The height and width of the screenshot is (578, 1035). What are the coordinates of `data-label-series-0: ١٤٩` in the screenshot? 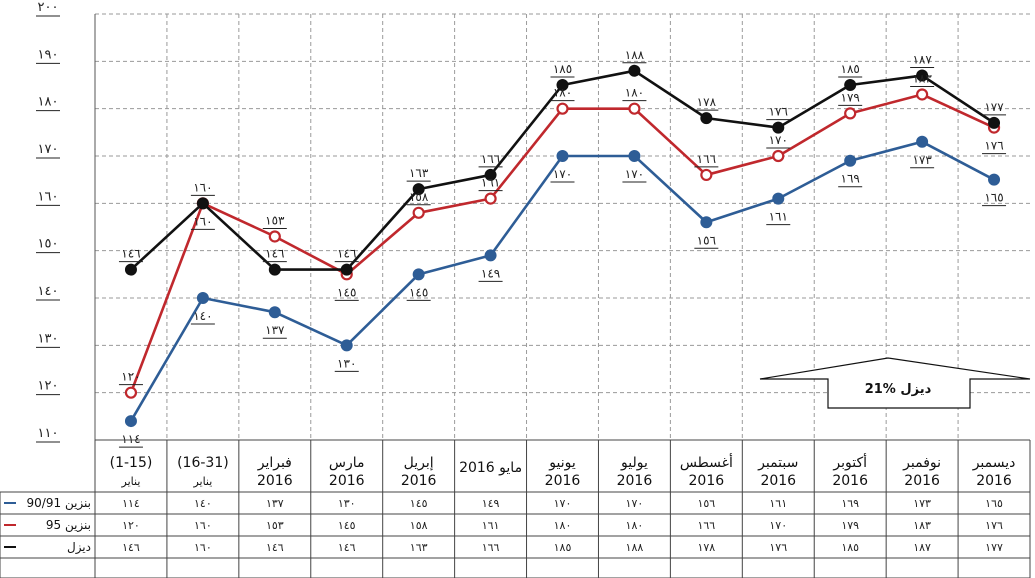 It's located at (490, 273).